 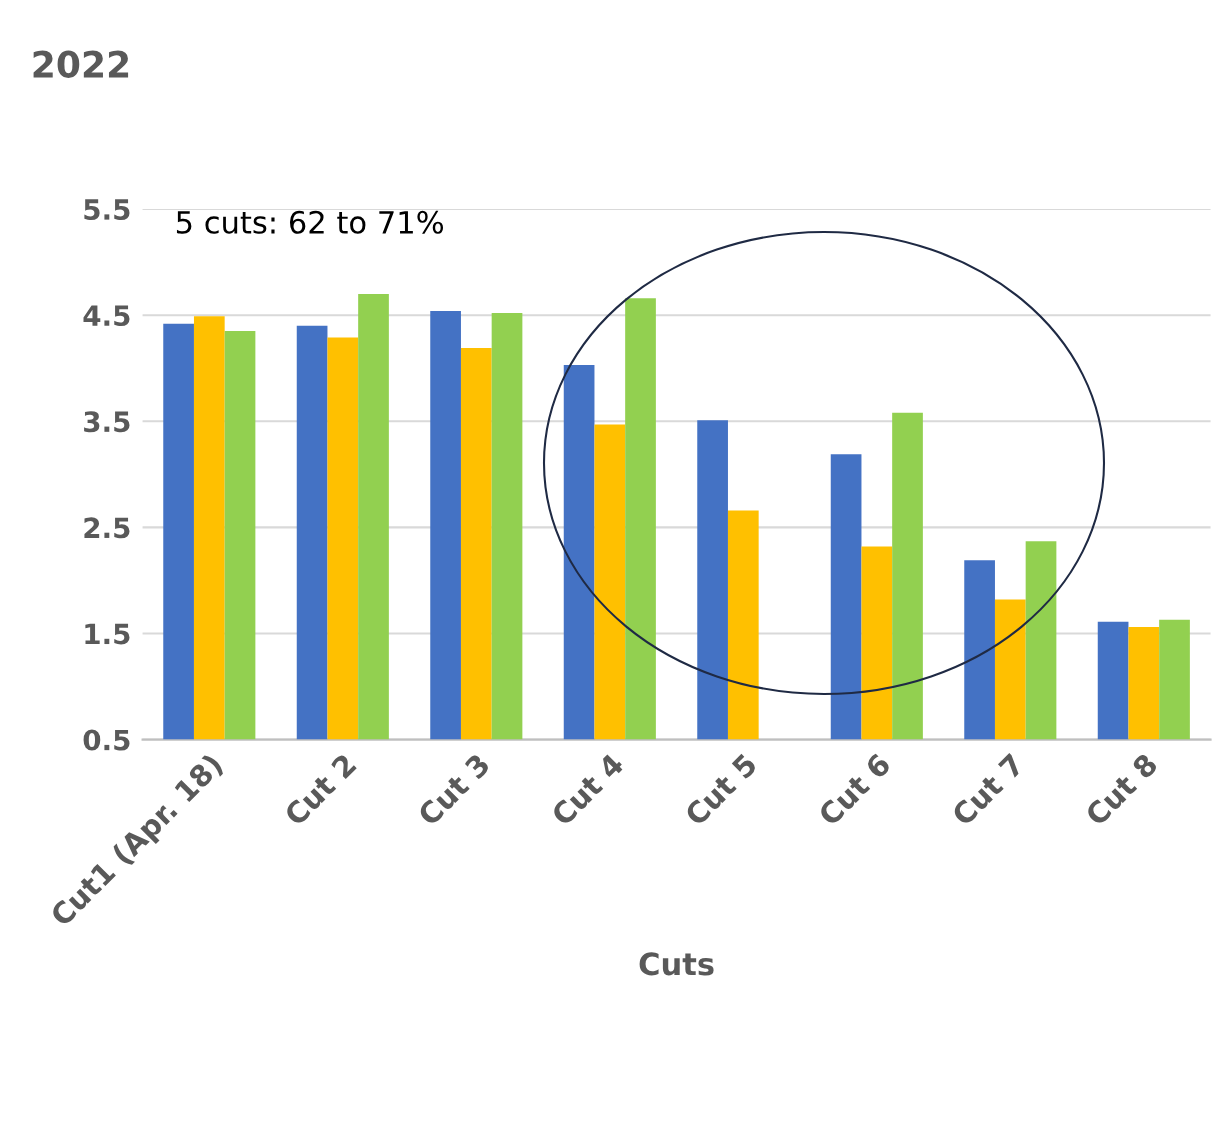 What do you see at coordinates (107, 210) in the screenshot?
I see `y-tick-label: 5.5` at bounding box center [107, 210].